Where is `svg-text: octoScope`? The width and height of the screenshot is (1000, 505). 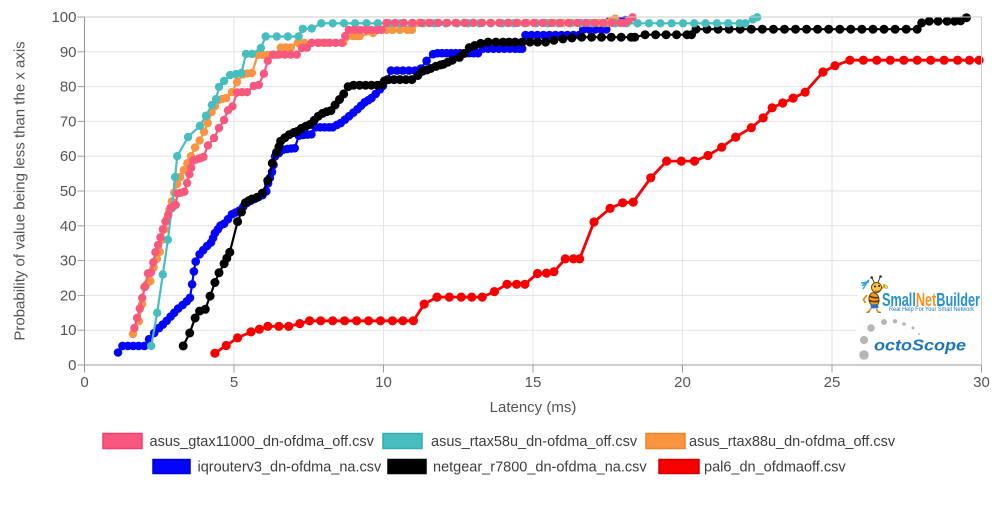
svg-text: octoScope is located at coordinates (920, 346).